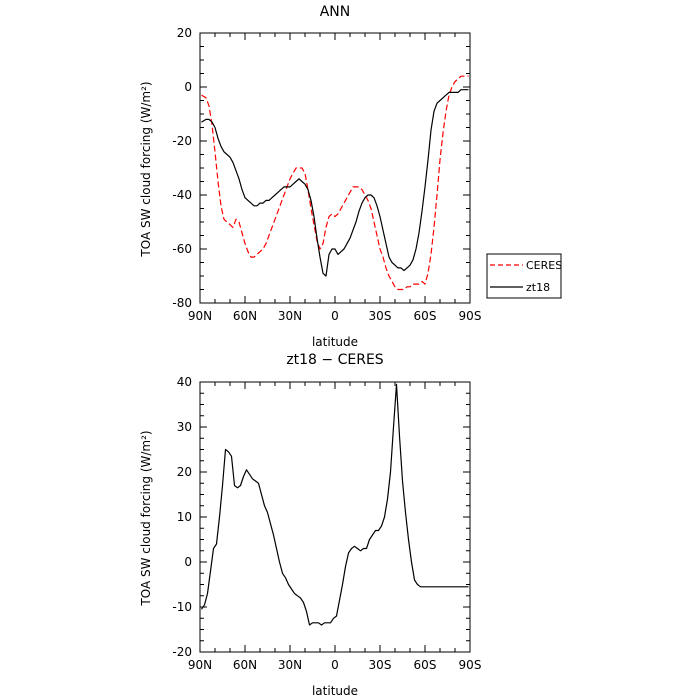 The width and height of the screenshot is (700, 700). What do you see at coordinates (200, 316) in the screenshot?
I see `top-x-tick-label: 90N` at bounding box center [200, 316].